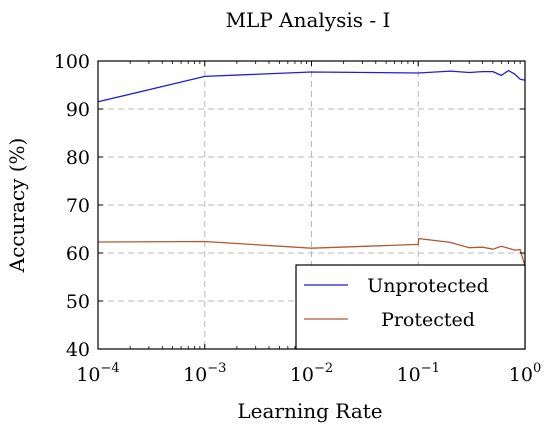  I want to click on legend-box, so click(410, 307).